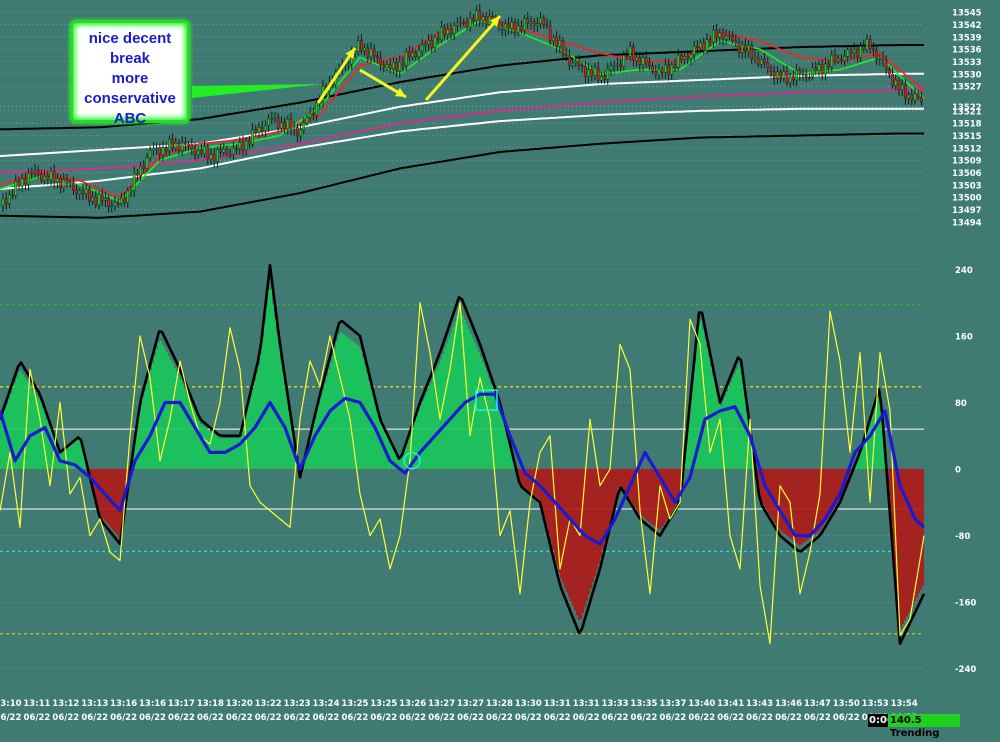  I want to click on x-tick-label: 13:18, so click(210, 704).